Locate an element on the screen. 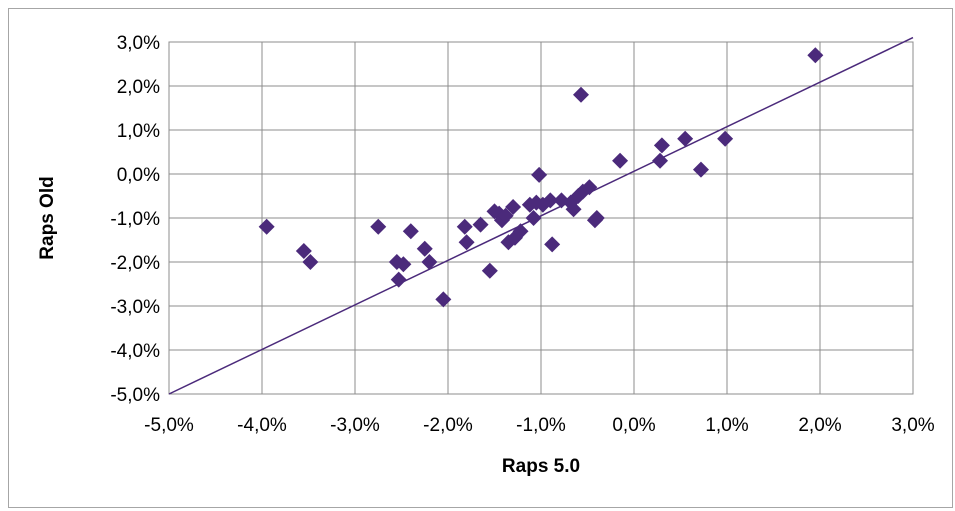 The image size is (955, 511). x-tick-label: -1,0% is located at coordinates (541, 425).